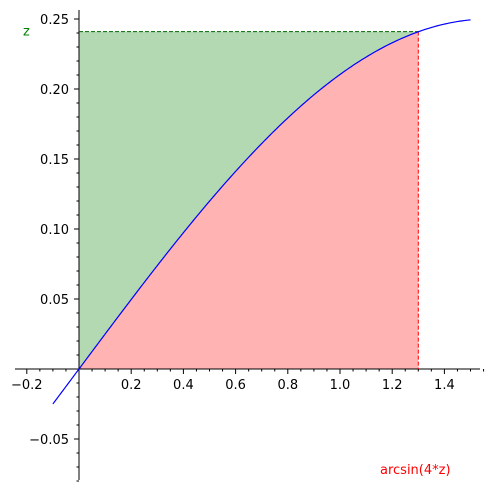  I want to click on y-ticks-group: −0.05 0.05 0.10 0.15 0.20 0.25, so click(54, 247).